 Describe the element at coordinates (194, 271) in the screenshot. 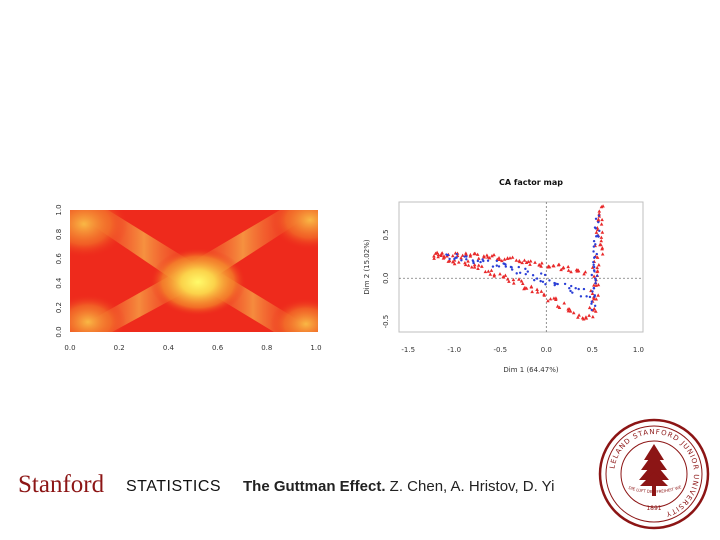

I see `heatmap-field` at that location.